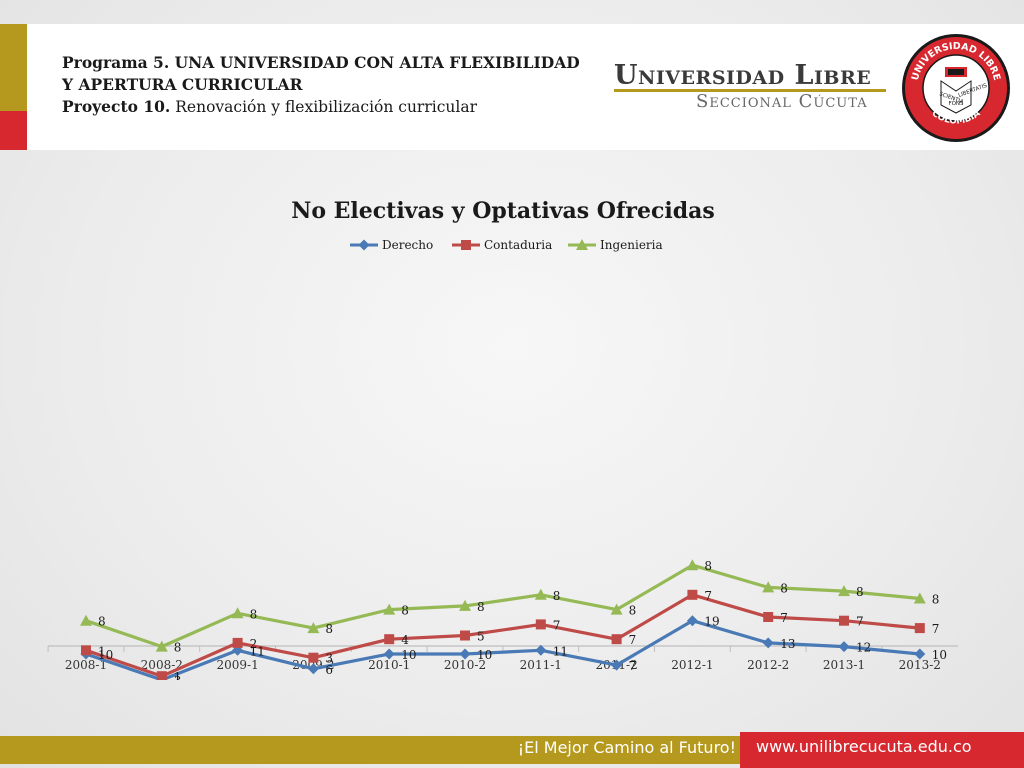  Describe the element at coordinates (518, 245) in the screenshot. I see `legend-label-contaduria: Contaduria` at that location.